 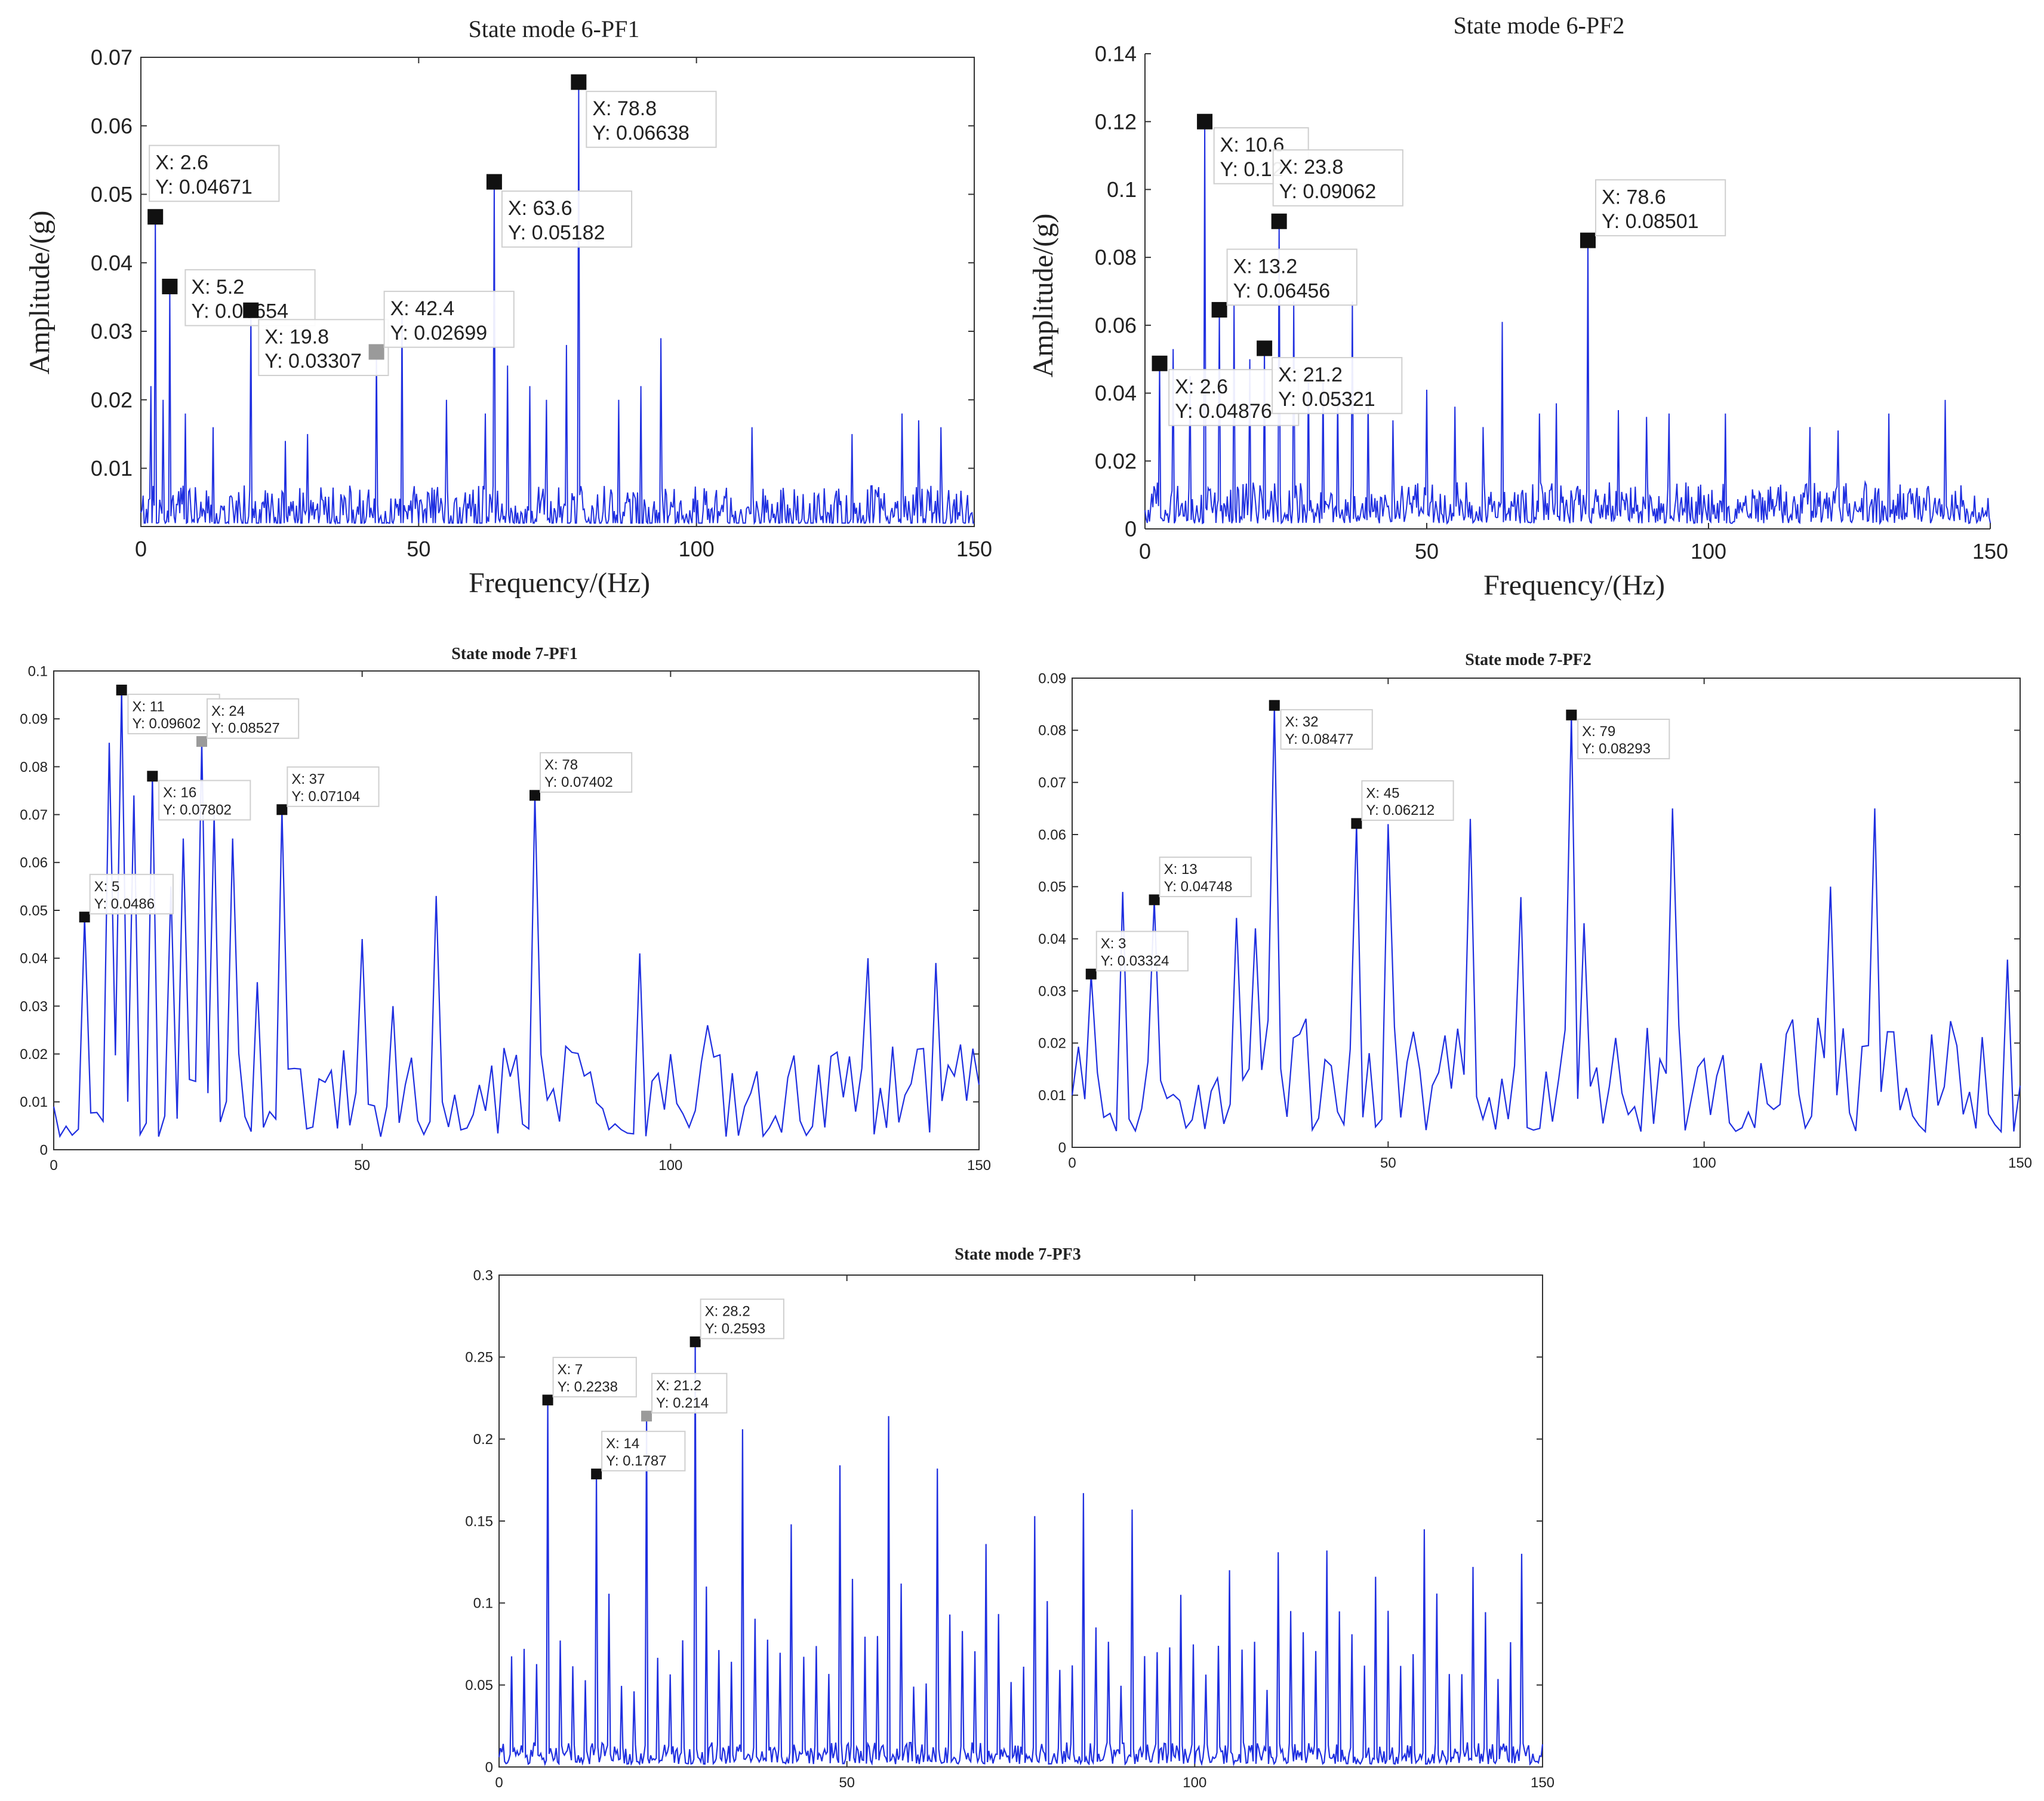 What do you see at coordinates (1400, 810) in the screenshot?
I see `datatip-text: Y: 0.06212` at bounding box center [1400, 810].